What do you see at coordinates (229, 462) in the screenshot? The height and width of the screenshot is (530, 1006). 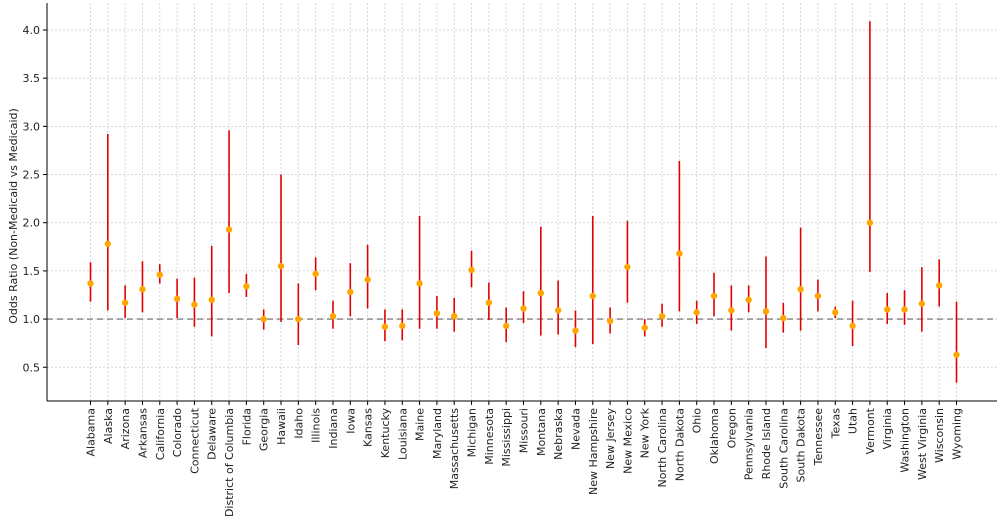 I see `x-tick-label: District of Columbia` at bounding box center [229, 462].